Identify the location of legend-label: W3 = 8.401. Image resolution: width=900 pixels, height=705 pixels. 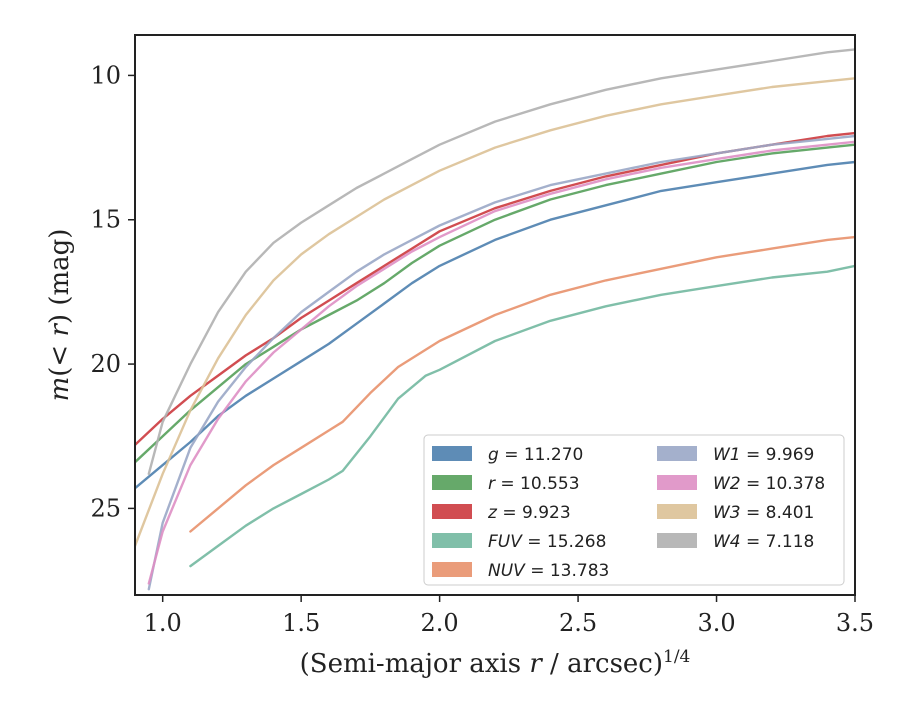
(763, 513).